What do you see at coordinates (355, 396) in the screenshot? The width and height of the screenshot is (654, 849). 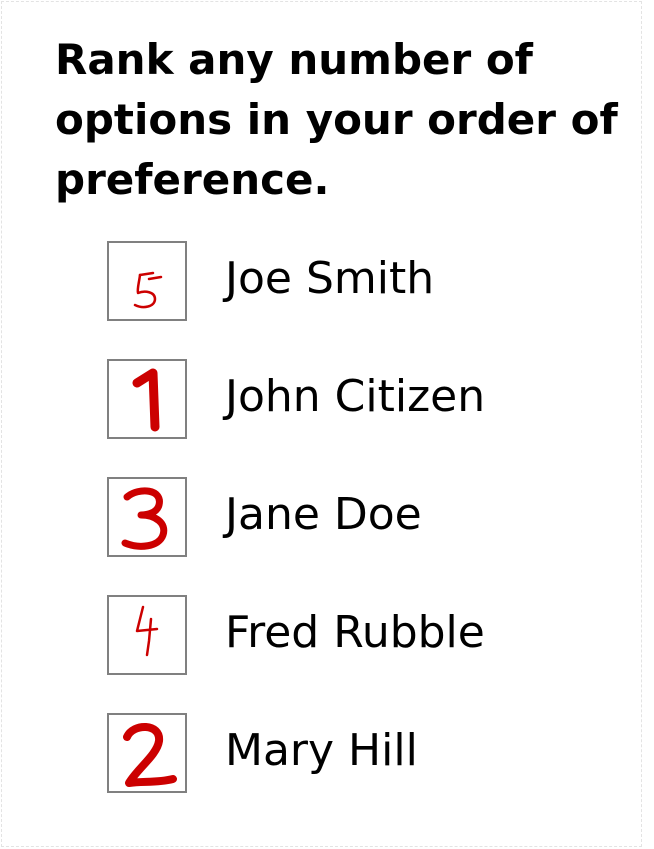 I see `candidate-name: John Citizen` at bounding box center [355, 396].